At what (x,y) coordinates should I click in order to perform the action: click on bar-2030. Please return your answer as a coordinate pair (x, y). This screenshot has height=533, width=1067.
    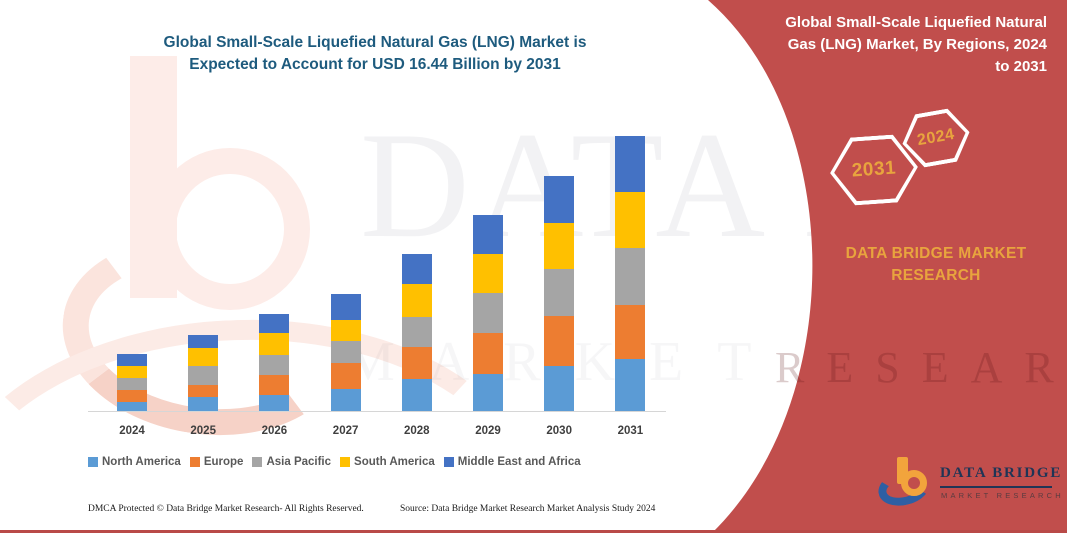
    Looking at the image, I should click on (559, 293).